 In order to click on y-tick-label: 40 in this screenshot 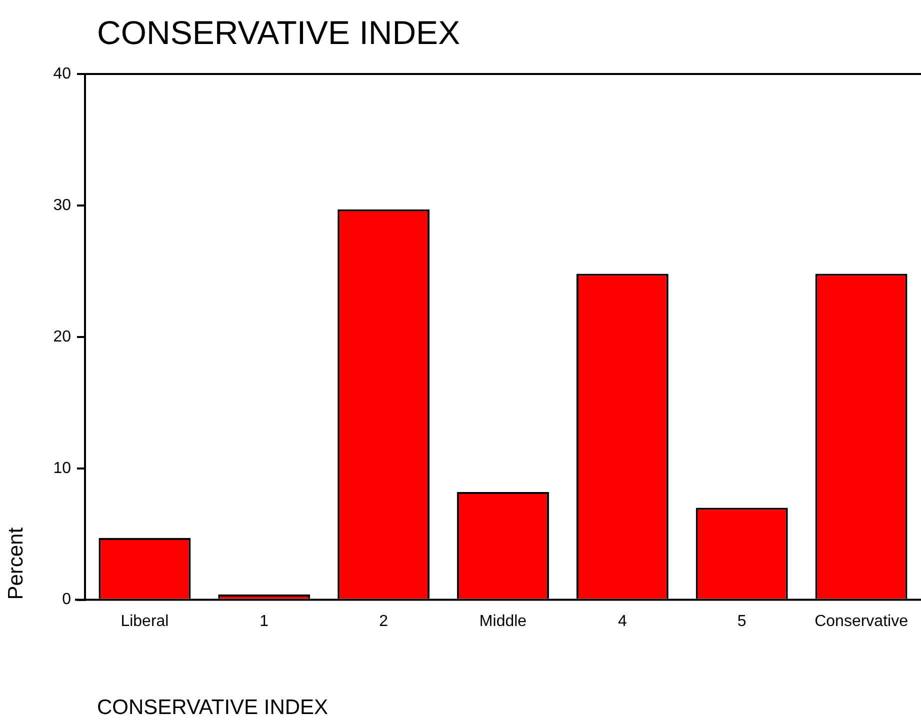, I will do `click(62, 73)`.